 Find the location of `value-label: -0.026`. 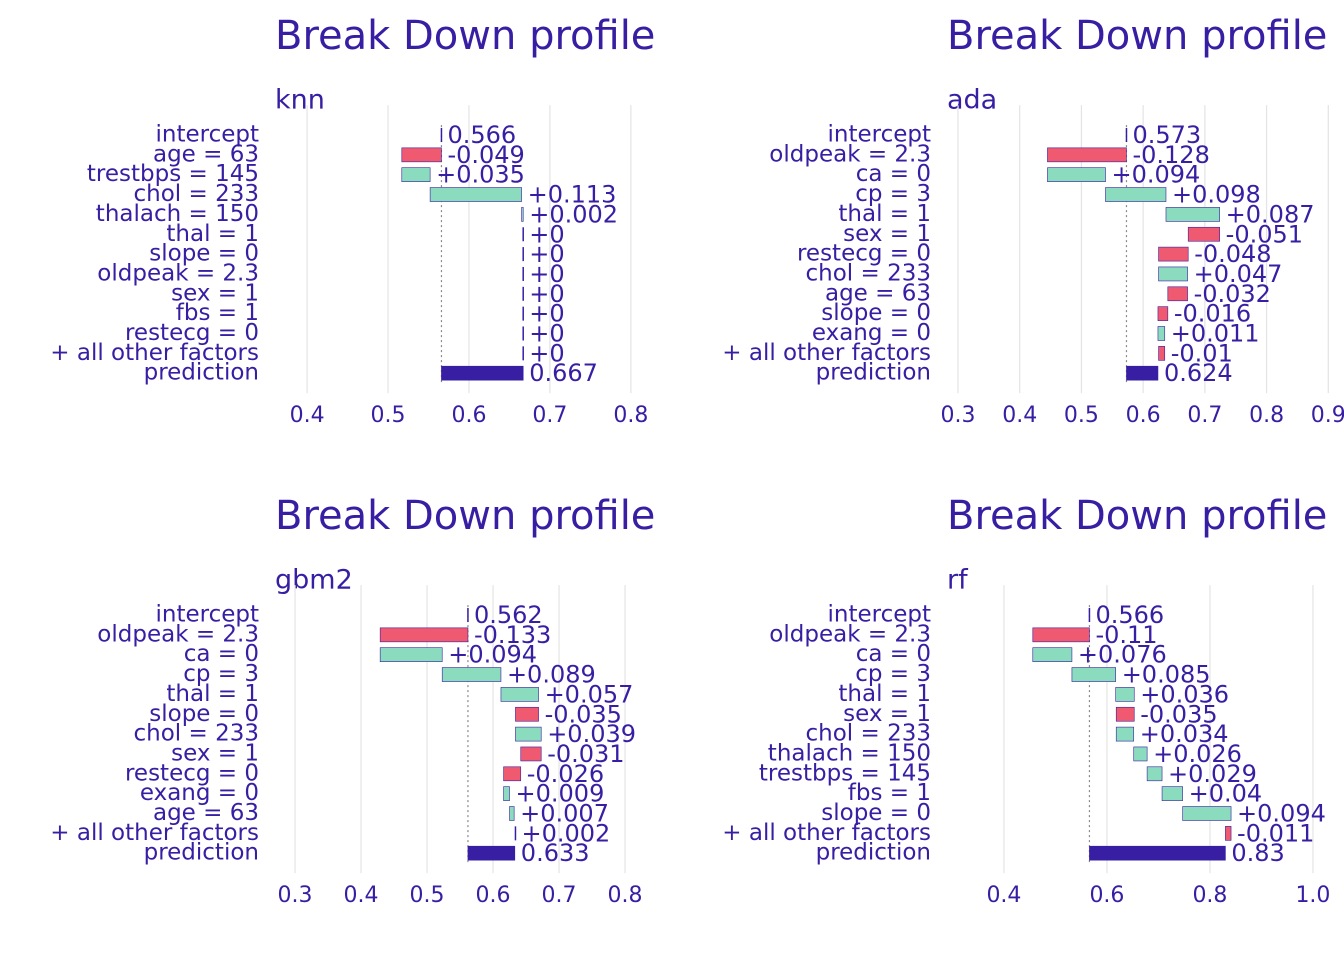

value-label: -0.026 is located at coordinates (565, 774).